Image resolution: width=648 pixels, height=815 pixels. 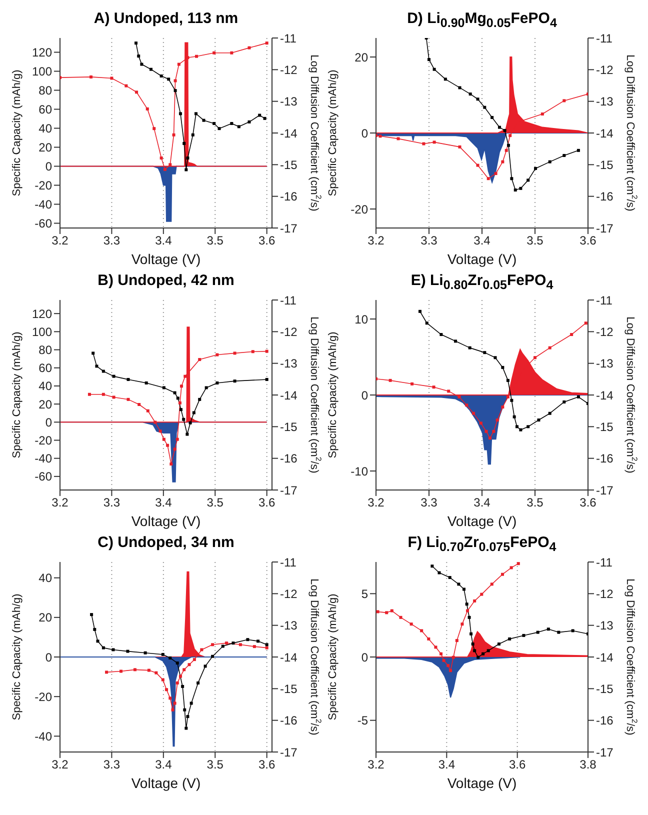 I want to click on x-tick-label: 3.8, so click(x=588, y=765).